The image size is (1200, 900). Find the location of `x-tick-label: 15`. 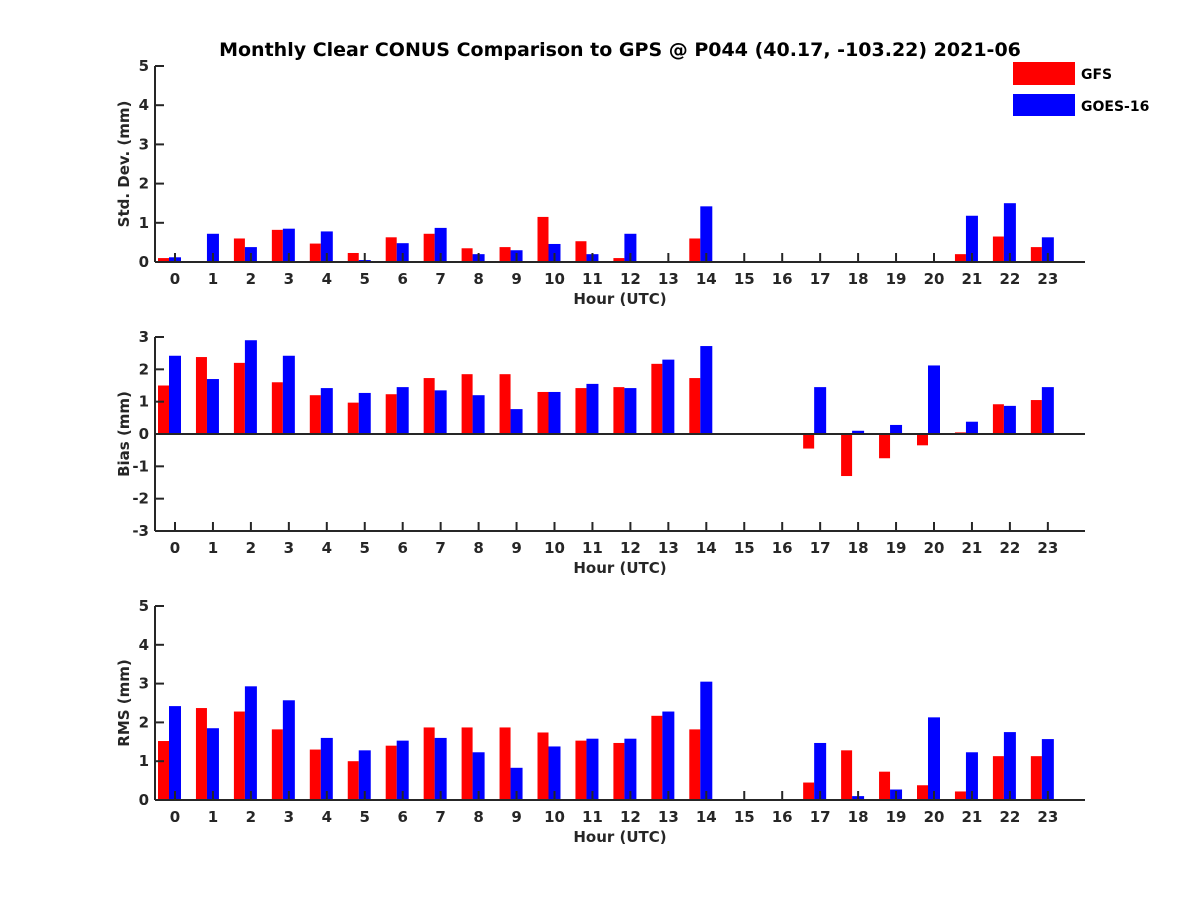

x-tick-label: 15 is located at coordinates (744, 279).